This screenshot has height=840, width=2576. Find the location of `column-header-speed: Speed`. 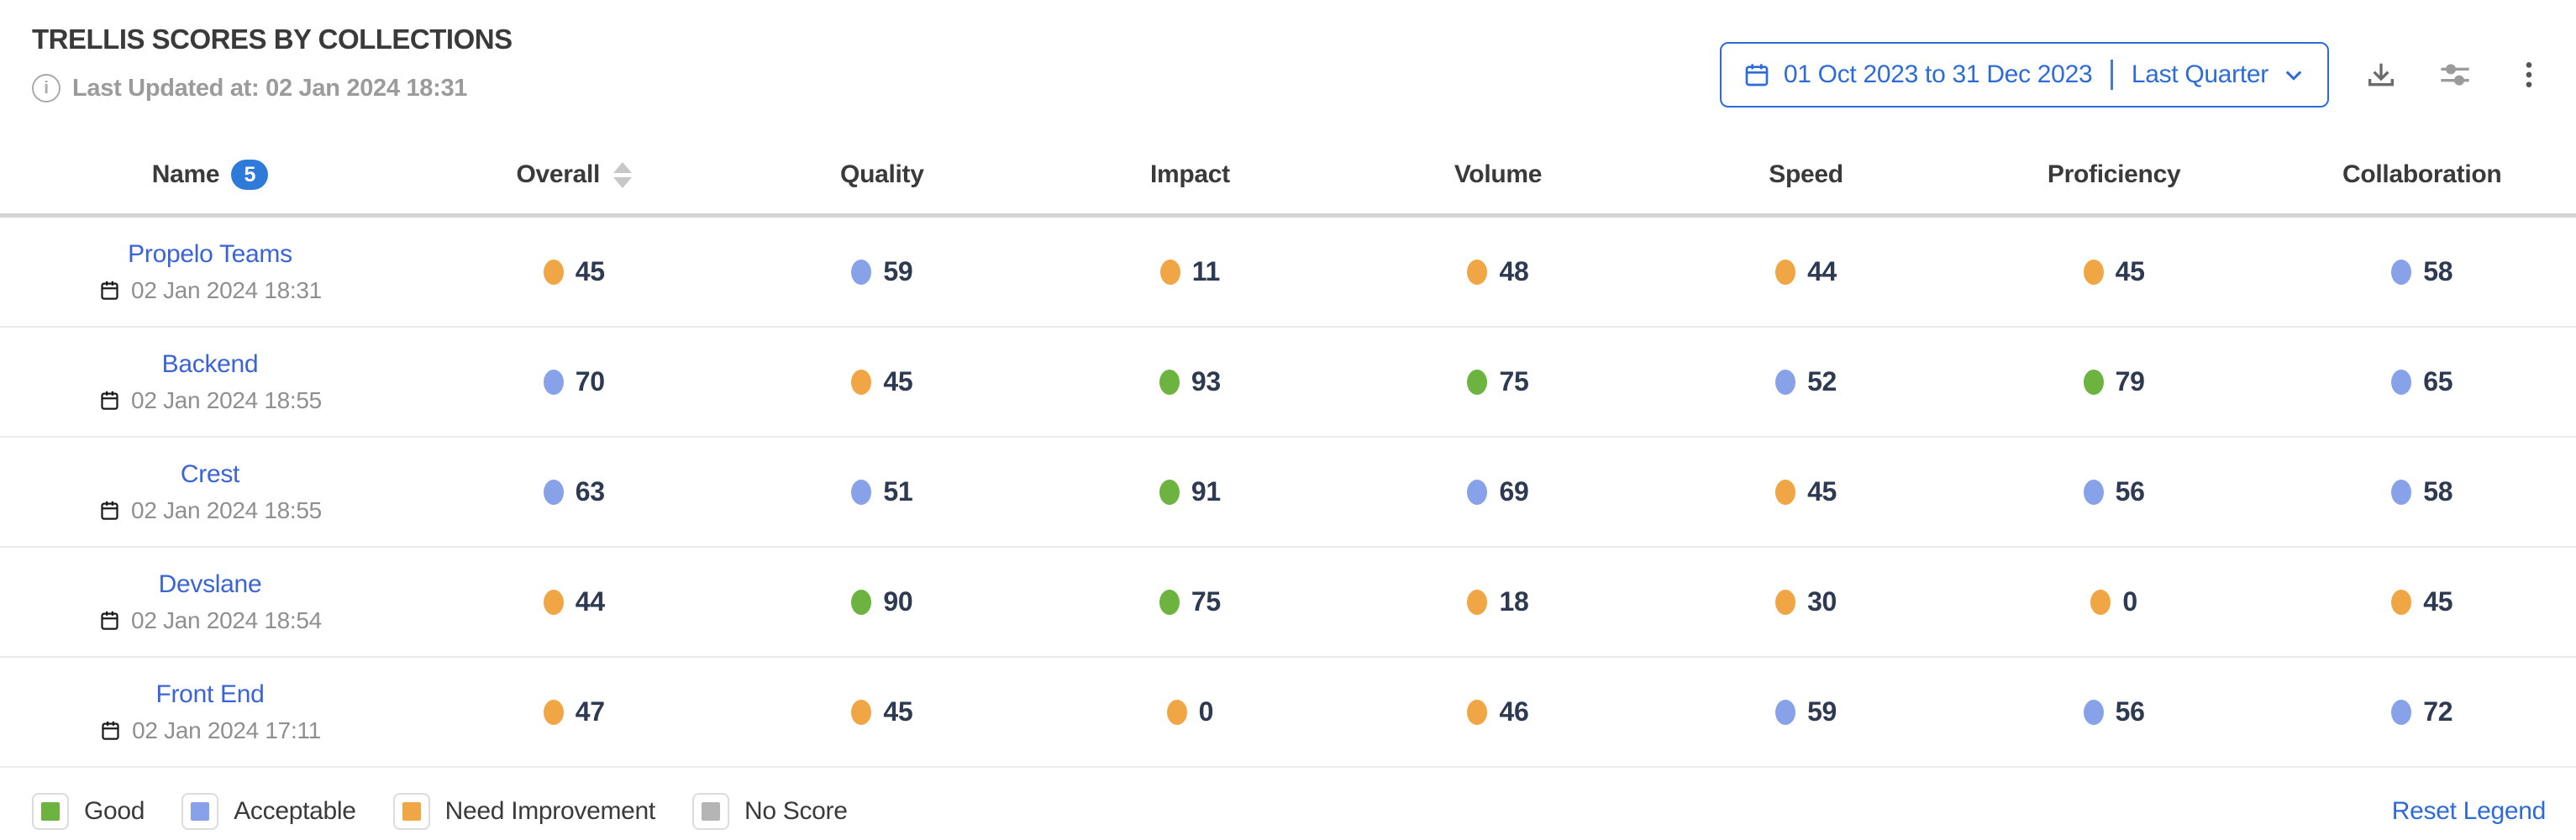

column-header-speed: Speed is located at coordinates (1806, 174).